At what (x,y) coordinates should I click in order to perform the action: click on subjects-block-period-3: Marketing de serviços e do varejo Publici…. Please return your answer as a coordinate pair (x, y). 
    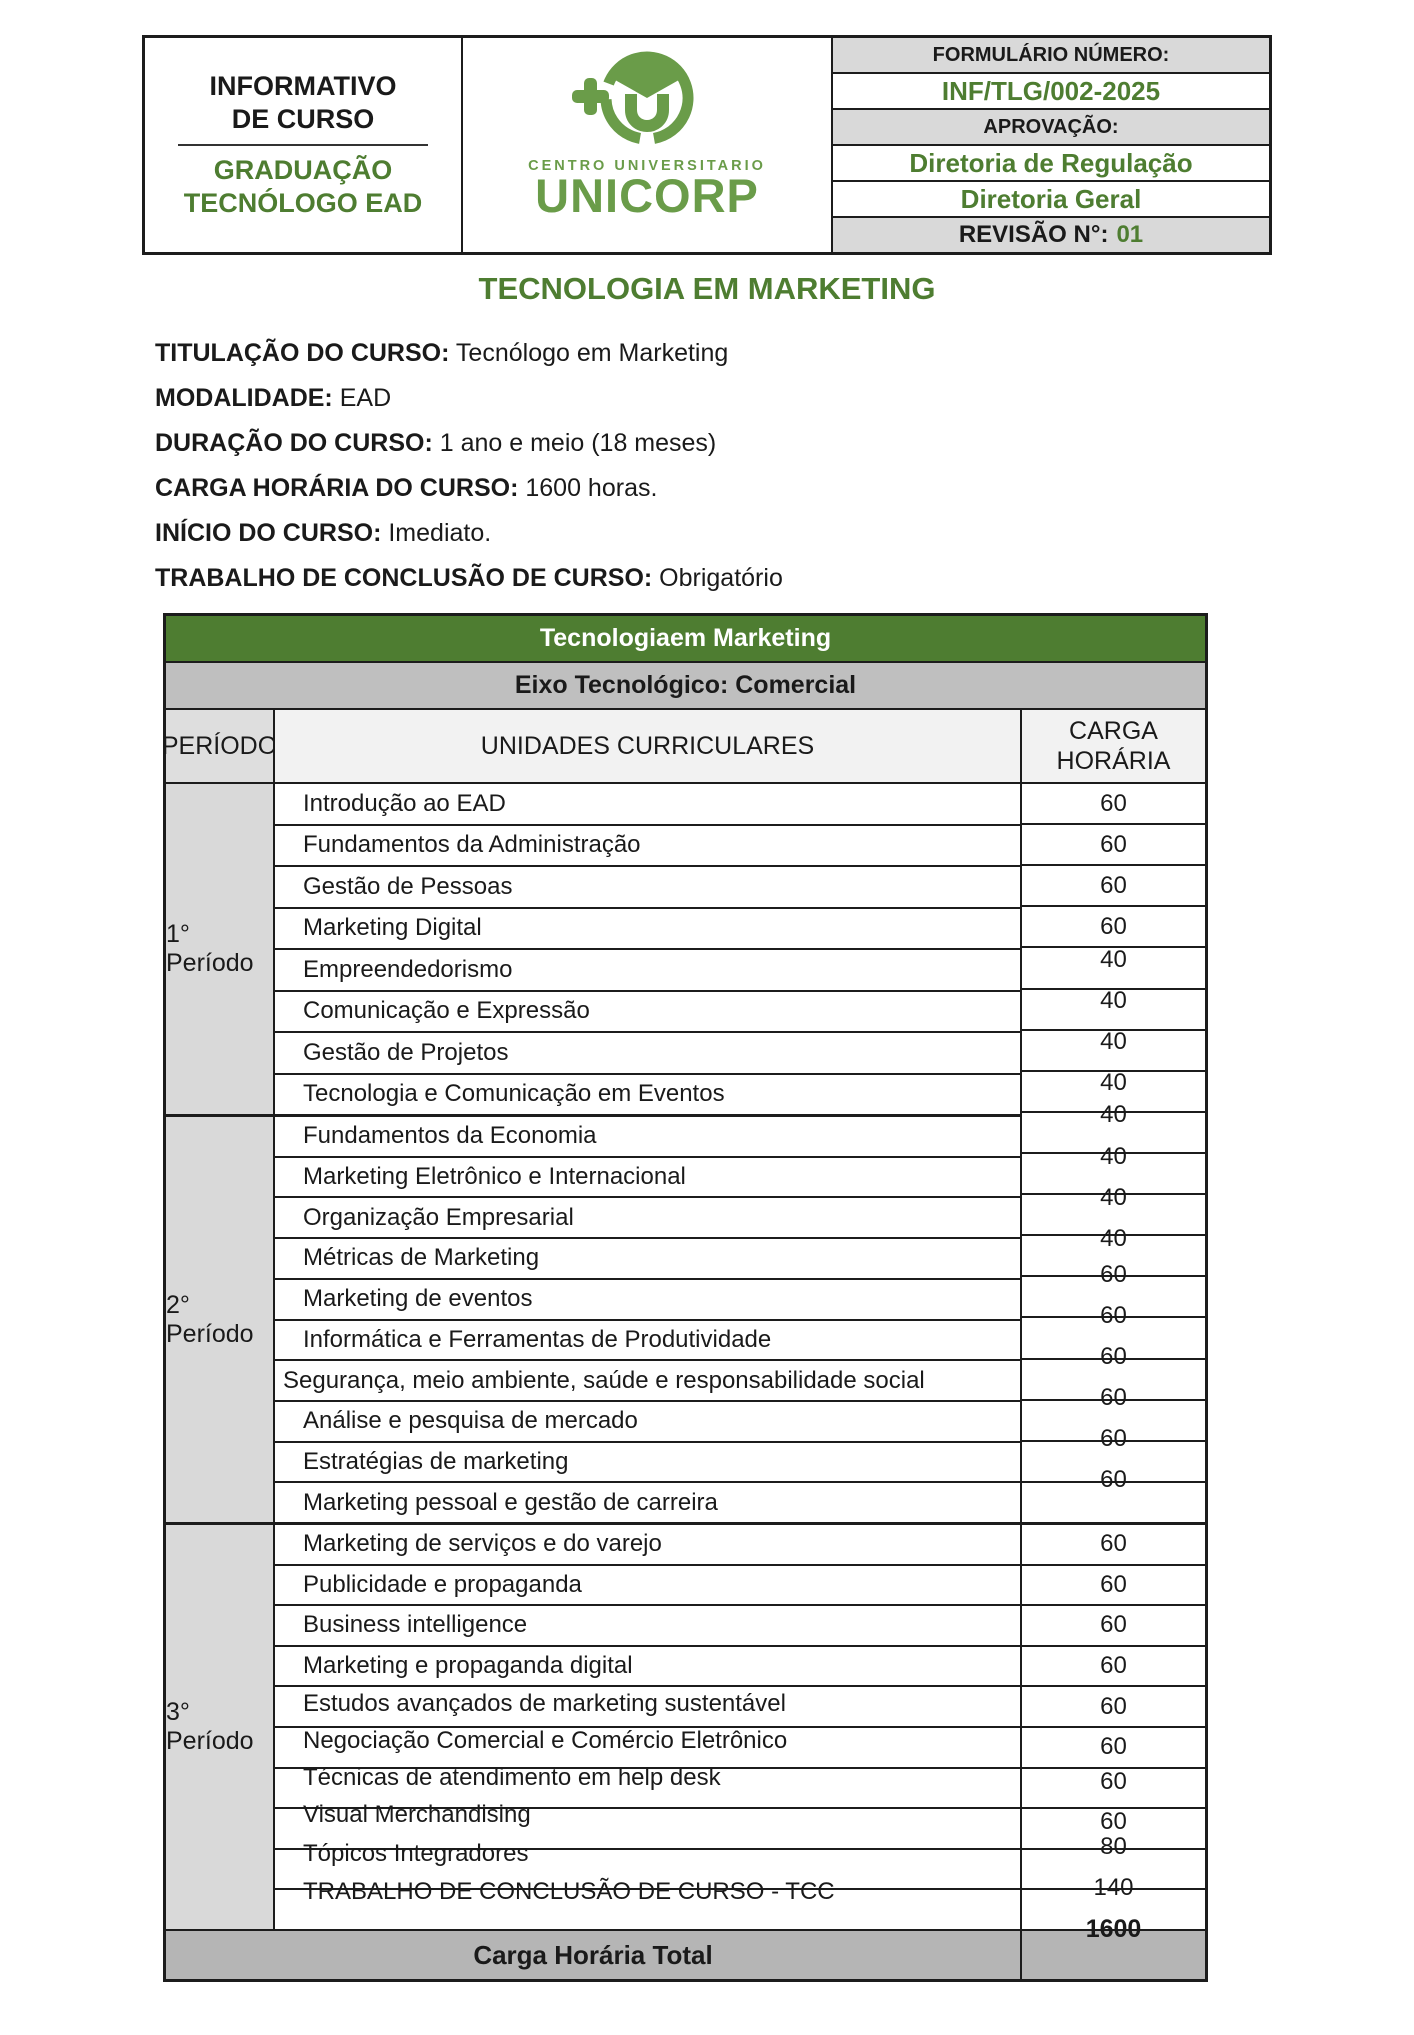
    Looking at the image, I should click on (647, 1725).